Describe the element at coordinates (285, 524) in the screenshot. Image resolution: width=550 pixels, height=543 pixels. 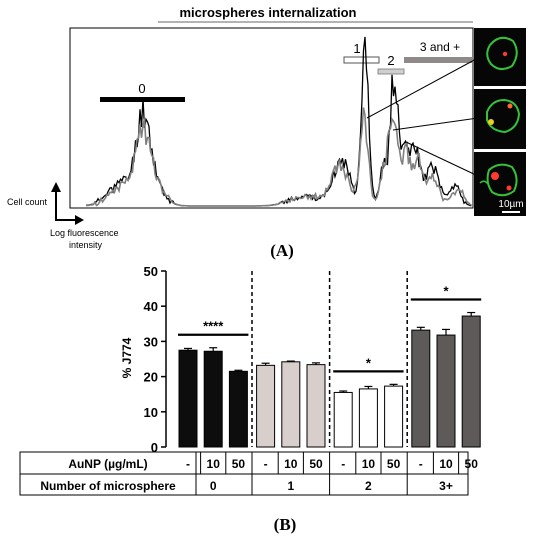
I see `panel-b-caption: (B)` at that location.